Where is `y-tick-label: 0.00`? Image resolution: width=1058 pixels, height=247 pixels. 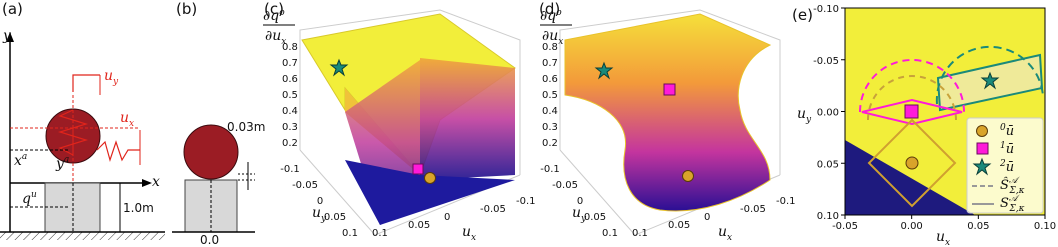 y-tick-label: 0.00 is located at coordinates (828, 113).